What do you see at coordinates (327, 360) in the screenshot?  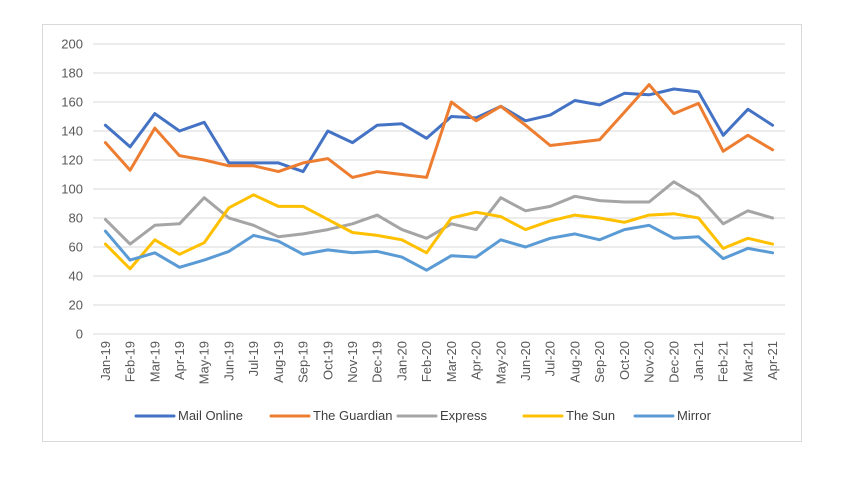 I see `x-tick-label: Oct-19` at bounding box center [327, 360].